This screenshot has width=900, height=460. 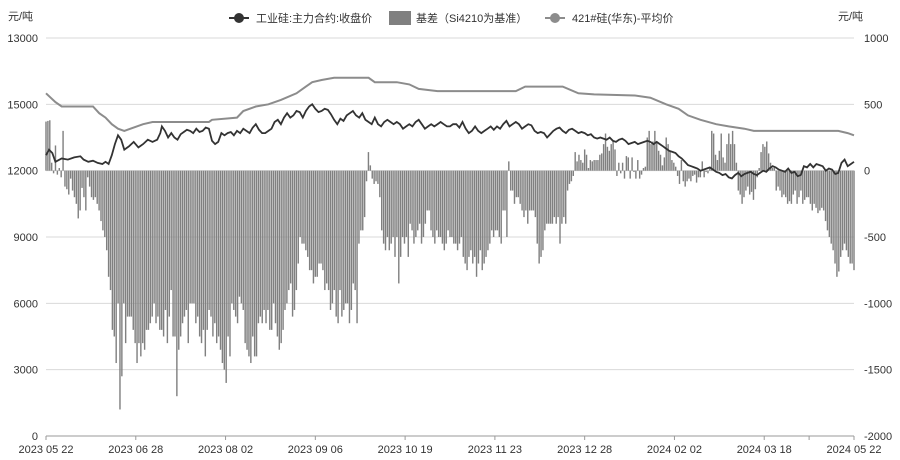 What do you see at coordinates (22, 172) in the screenshot?
I see `left-tick-label: 12000` at bounding box center [22, 172].